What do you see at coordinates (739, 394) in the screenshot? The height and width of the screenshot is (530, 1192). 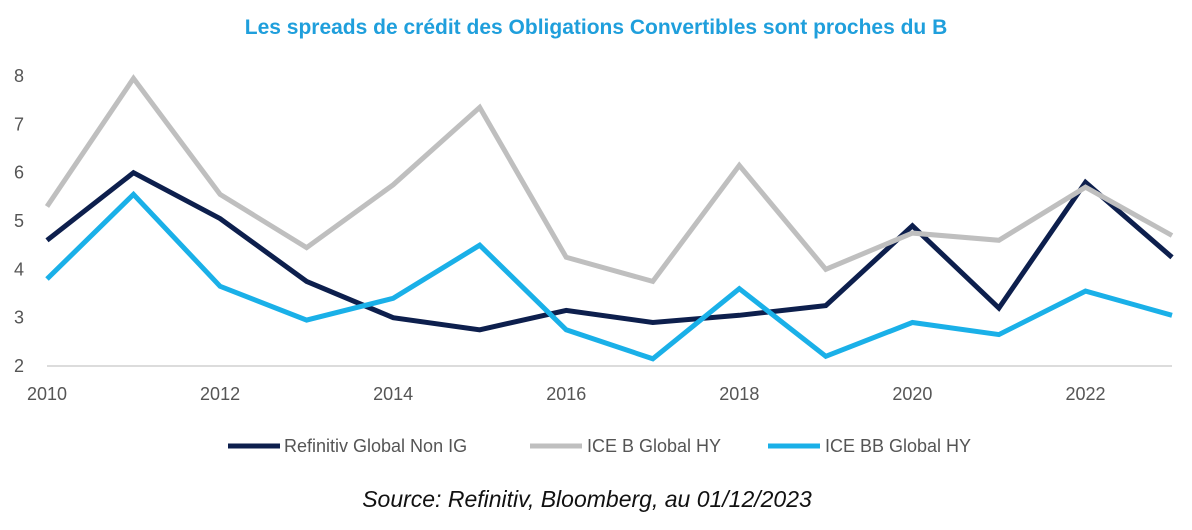 I see `x-tick-label: 2018` at bounding box center [739, 394].